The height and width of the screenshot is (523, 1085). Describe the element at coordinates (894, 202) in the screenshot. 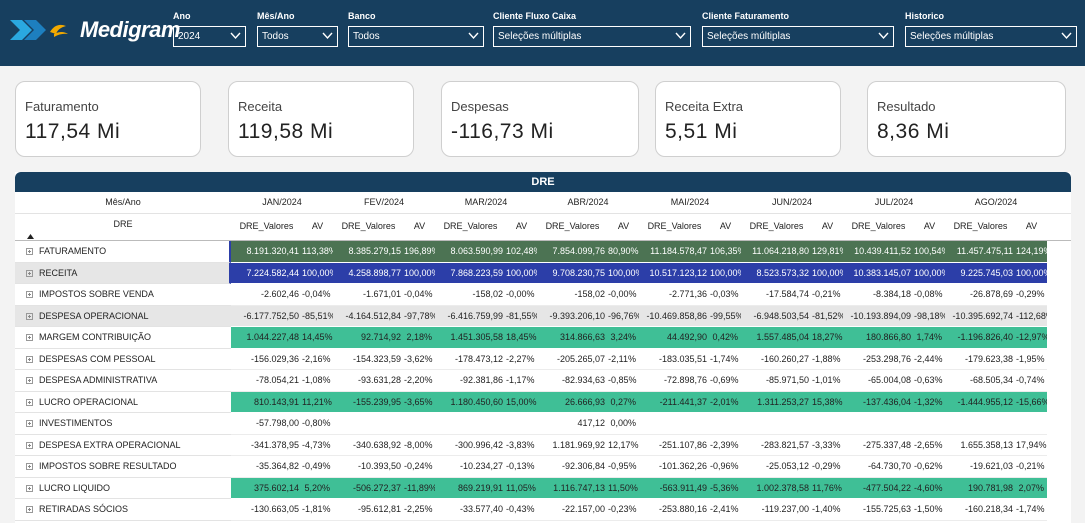

I see `month-header: JUL/2024` at that location.